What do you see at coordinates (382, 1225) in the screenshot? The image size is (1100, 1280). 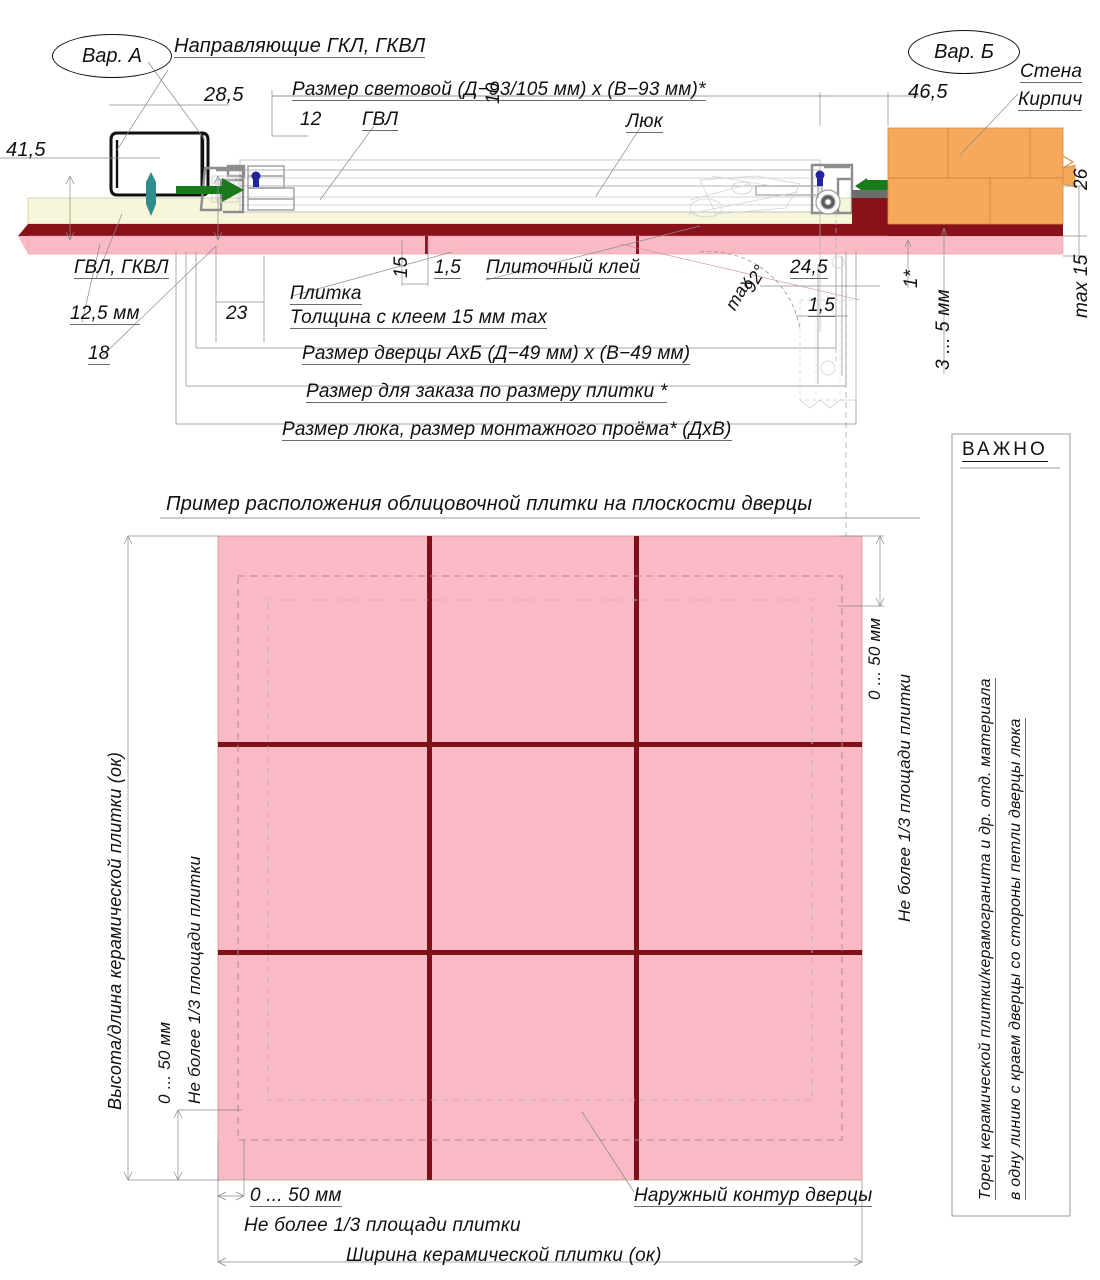 I see `label-bottom-third: Не более 1/3 площади плитки` at bounding box center [382, 1225].